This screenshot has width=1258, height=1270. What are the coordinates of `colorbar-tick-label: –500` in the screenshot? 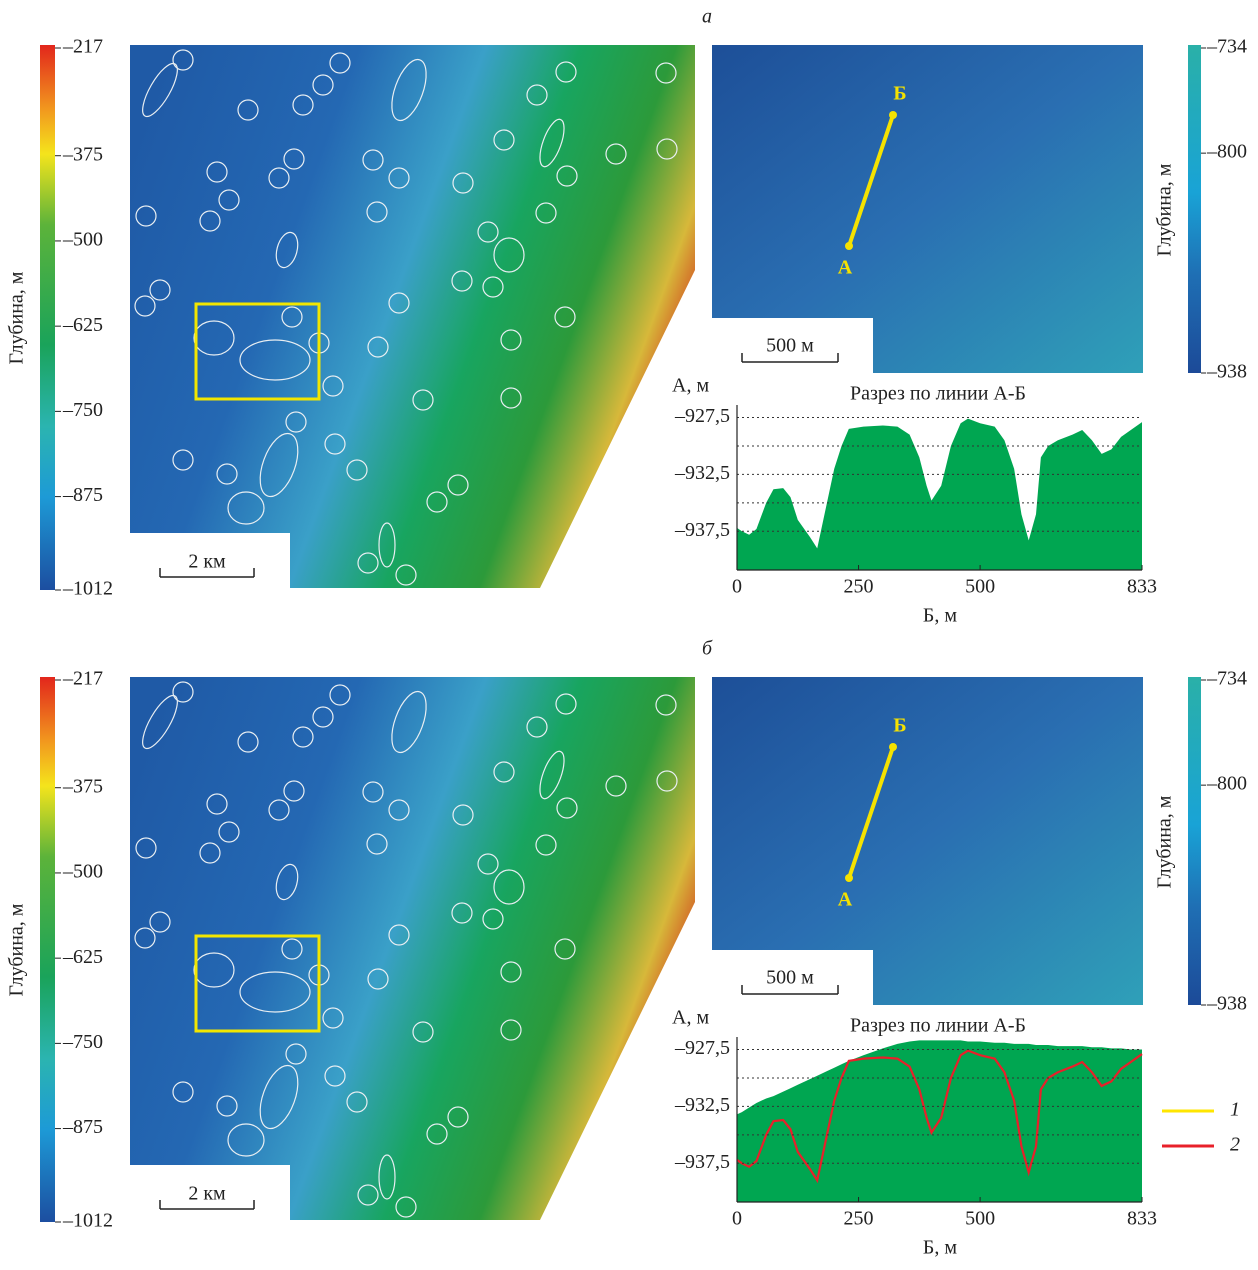 It's located at (82, 240).